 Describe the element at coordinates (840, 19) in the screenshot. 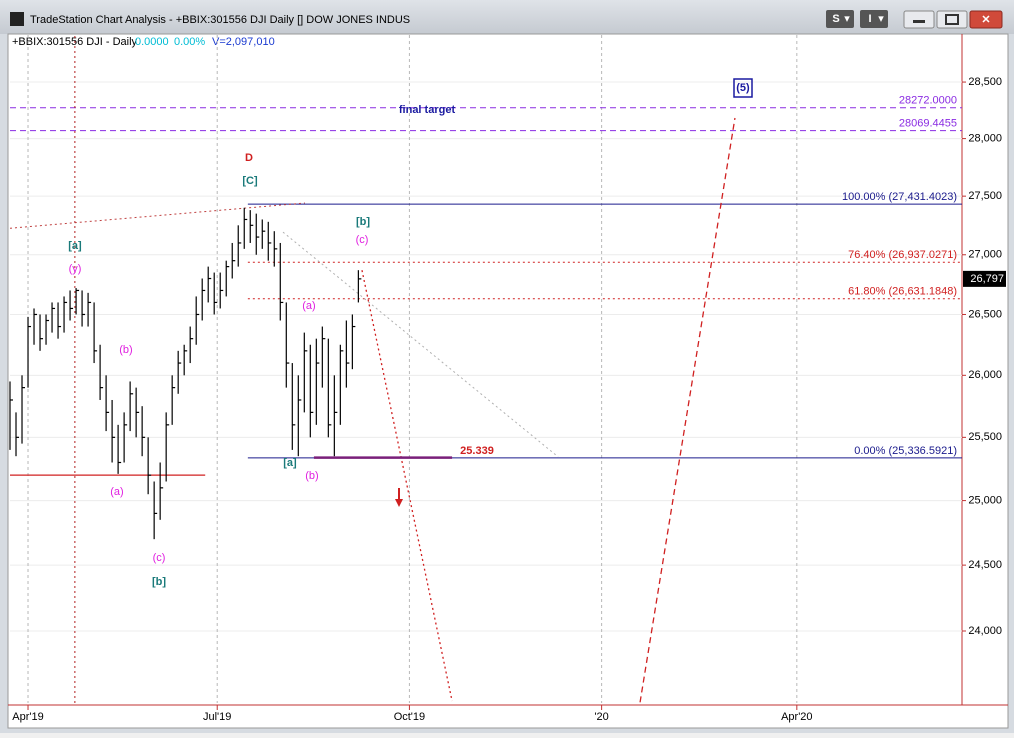

I see `s-button` at that location.